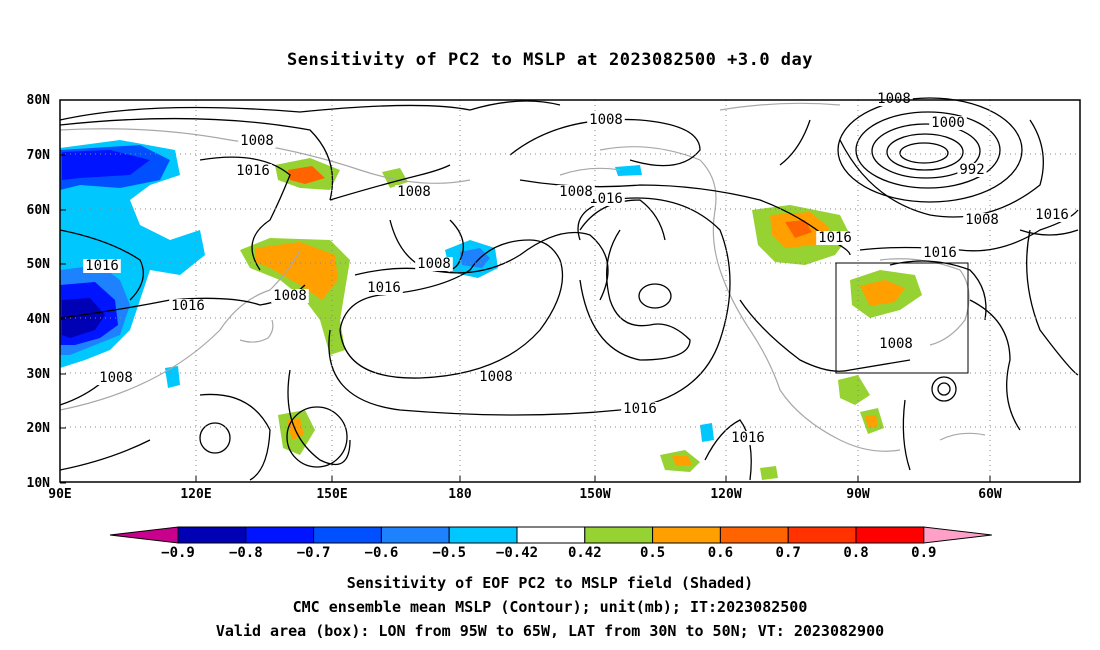 This screenshot has width=1100, height=650. I want to click on longitude-labels: 90E 120E 150E 180 150W 120W 90W 60W, so click(525, 489).